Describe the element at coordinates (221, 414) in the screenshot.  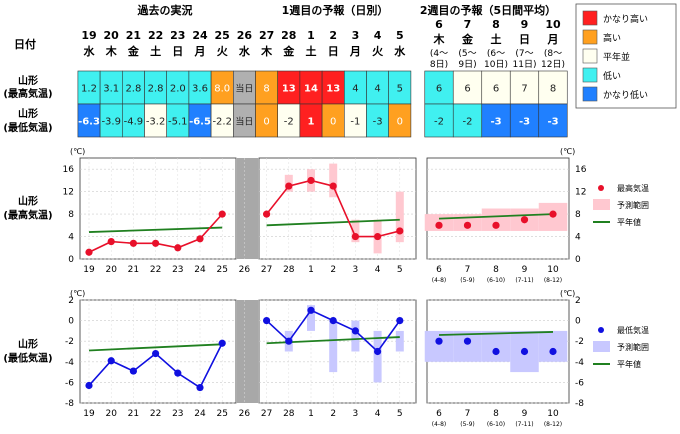
I see `x-tick-label: 25` at that location.